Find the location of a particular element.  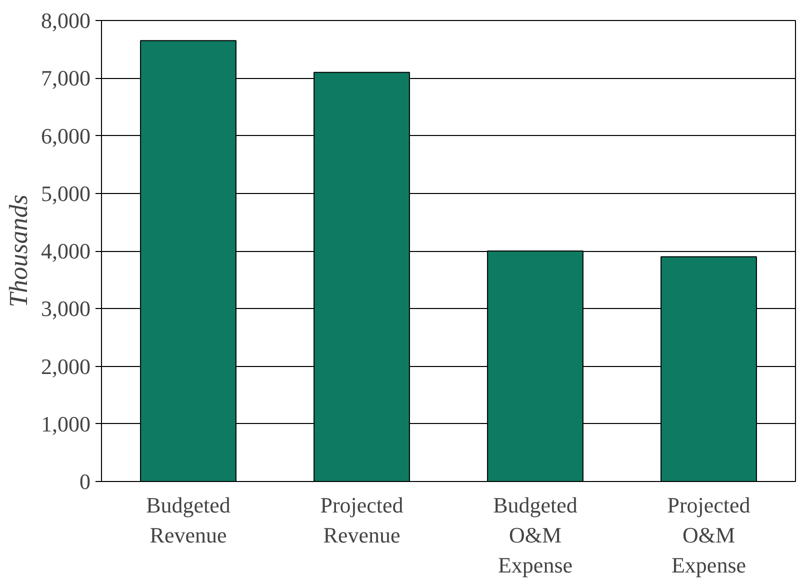

y-tick-label: 5,000 is located at coordinates (65, 193).